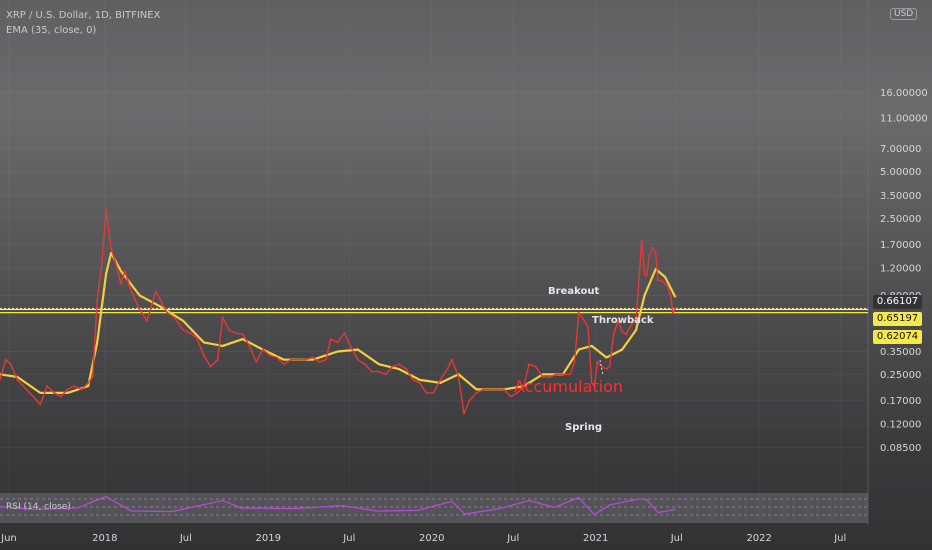 The image size is (932, 550). Describe the element at coordinates (900, 424) in the screenshot. I see `y-tick-label-12: 0.12000` at that location.